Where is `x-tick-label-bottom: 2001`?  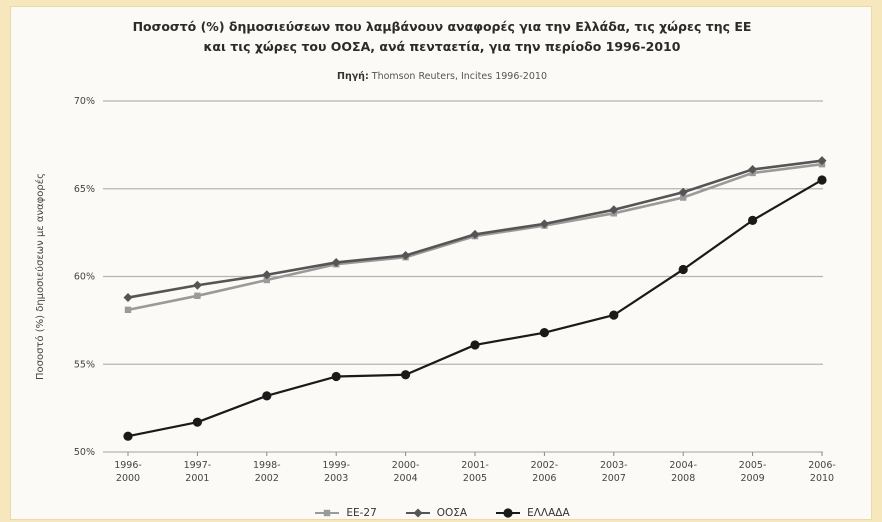
x-tick-label-bottom: 2001 is located at coordinates (197, 478).